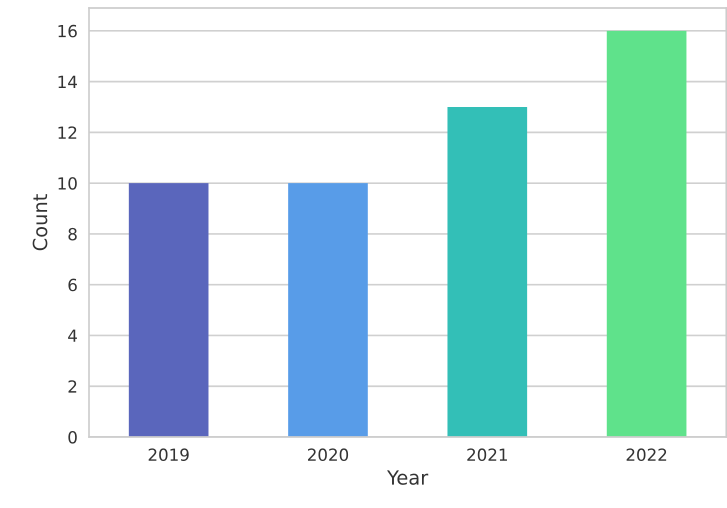 This screenshot has width=727, height=508. What do you see at coordinates (168, 455) in the screenshot?
I see `x-tick-label: 2019` at bounding box center [168, 455].